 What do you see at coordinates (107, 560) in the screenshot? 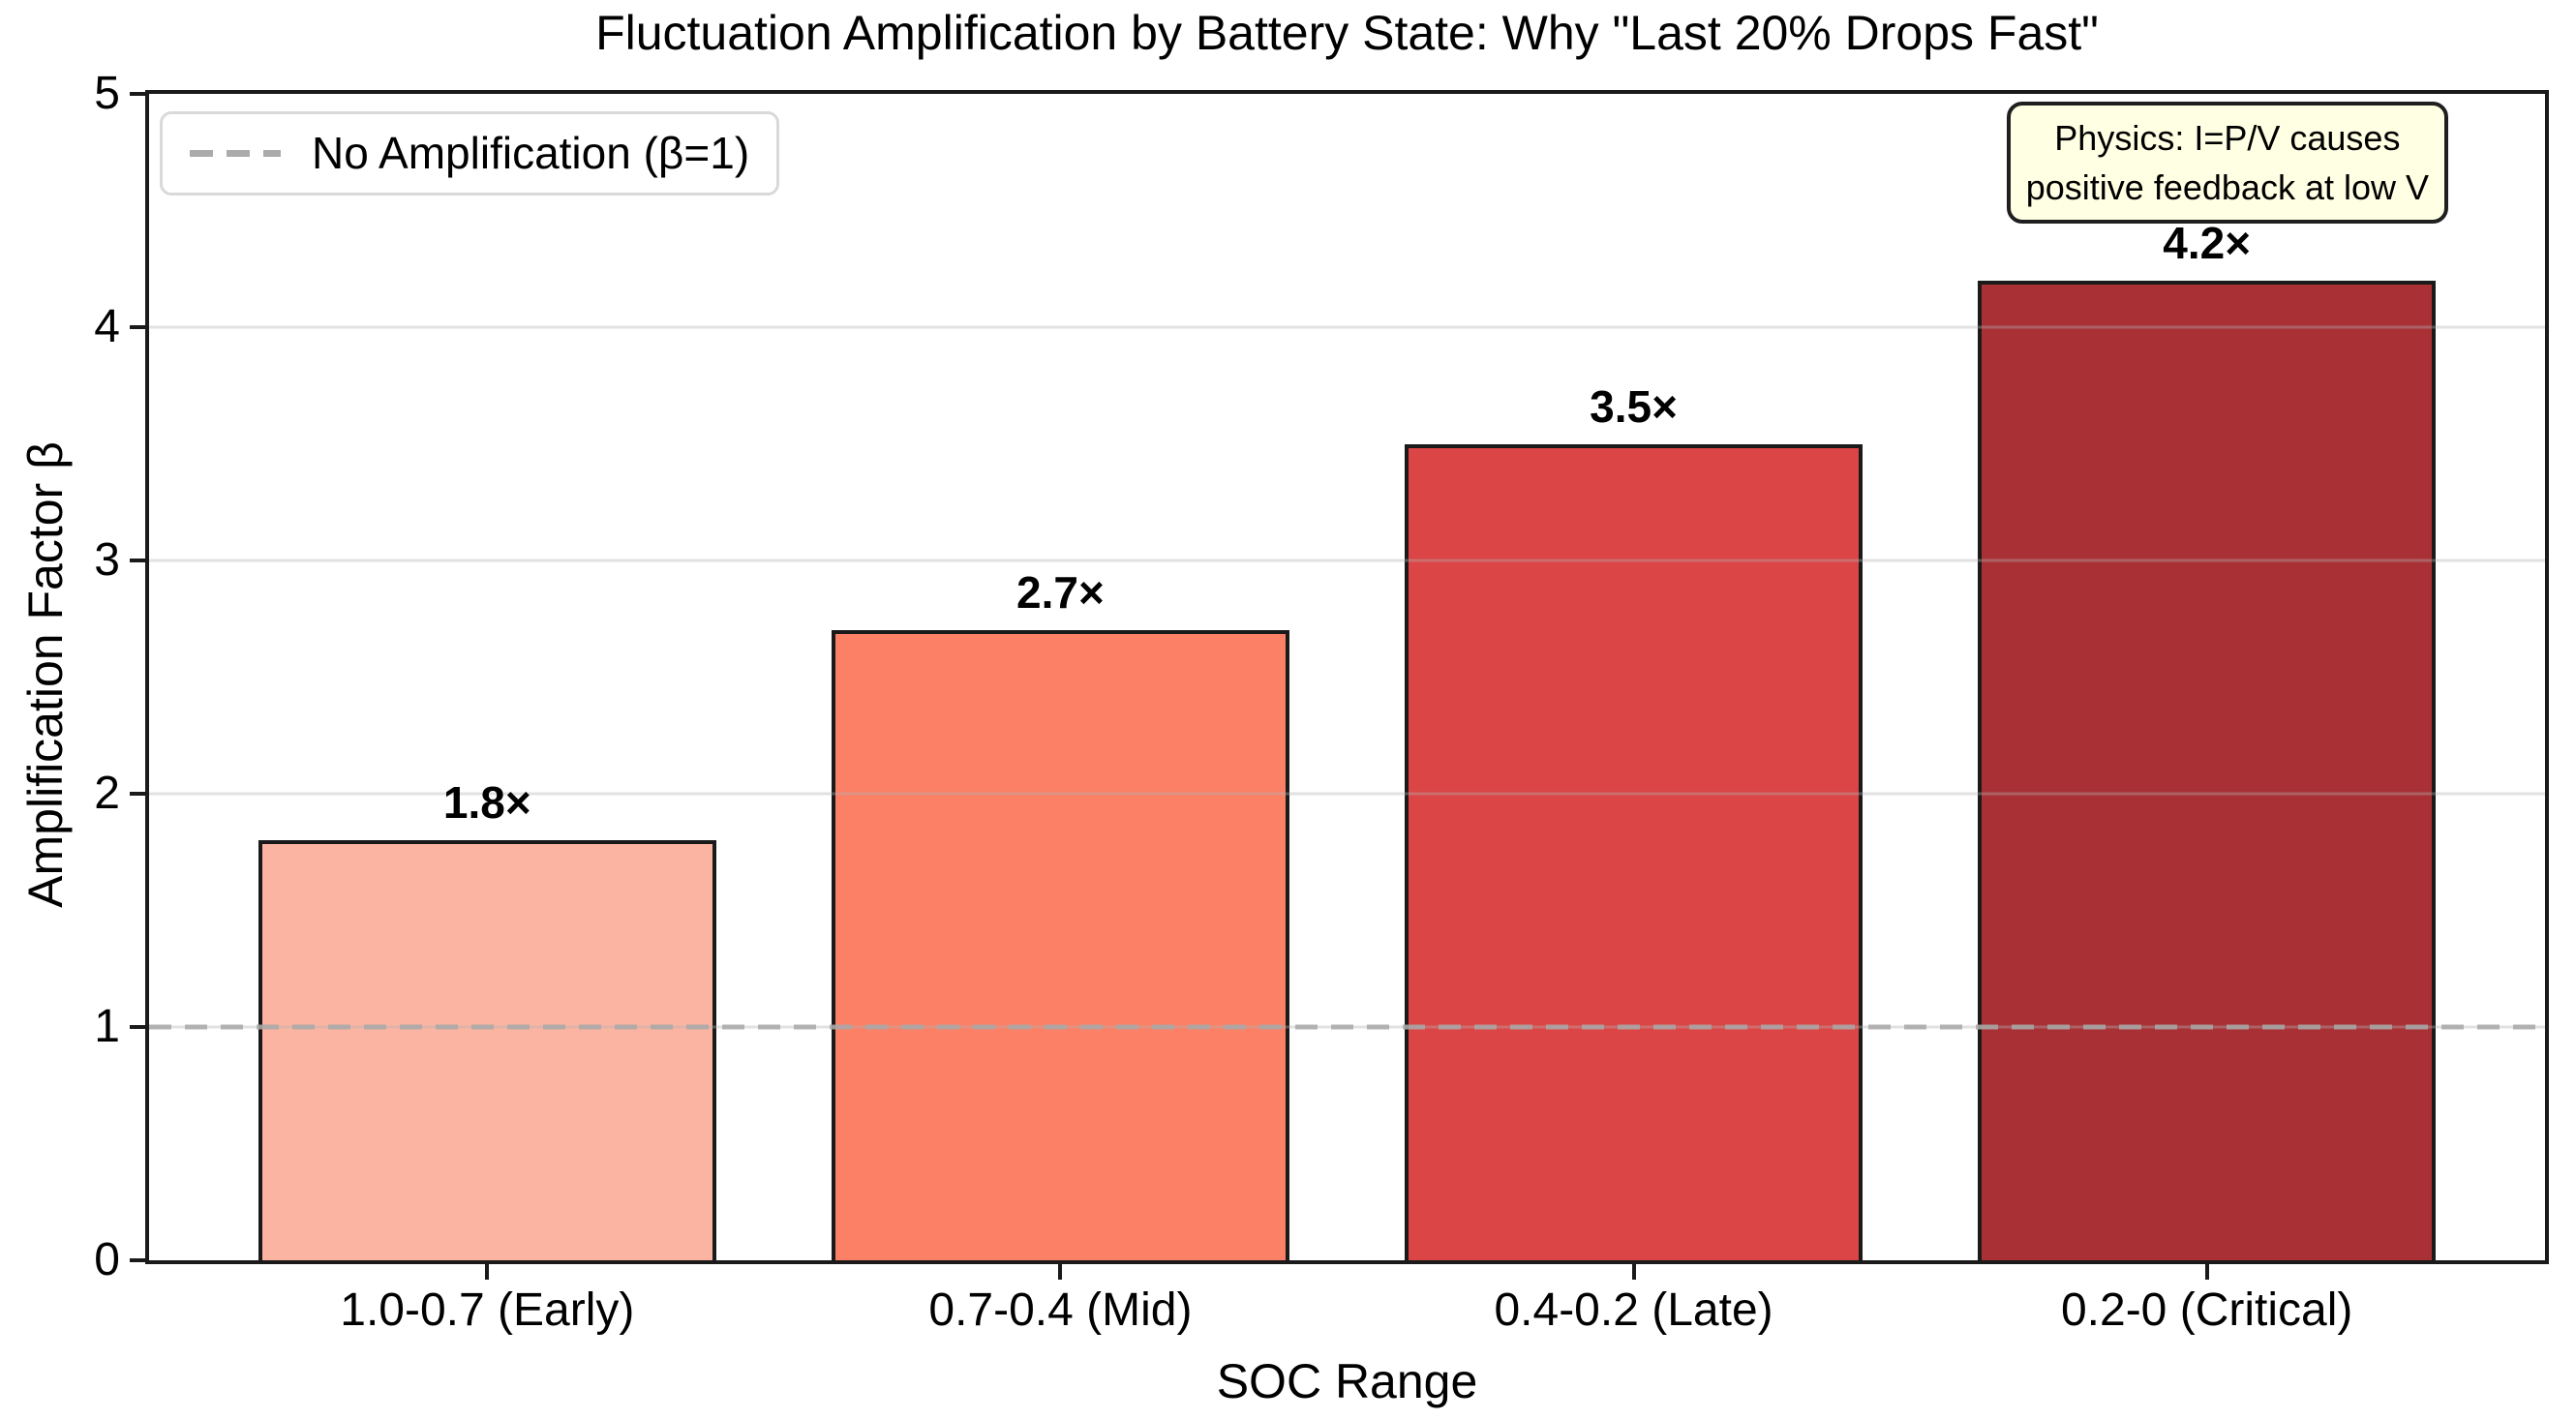
I see `y-tick-label: 3` at bounding box center [107, 560].